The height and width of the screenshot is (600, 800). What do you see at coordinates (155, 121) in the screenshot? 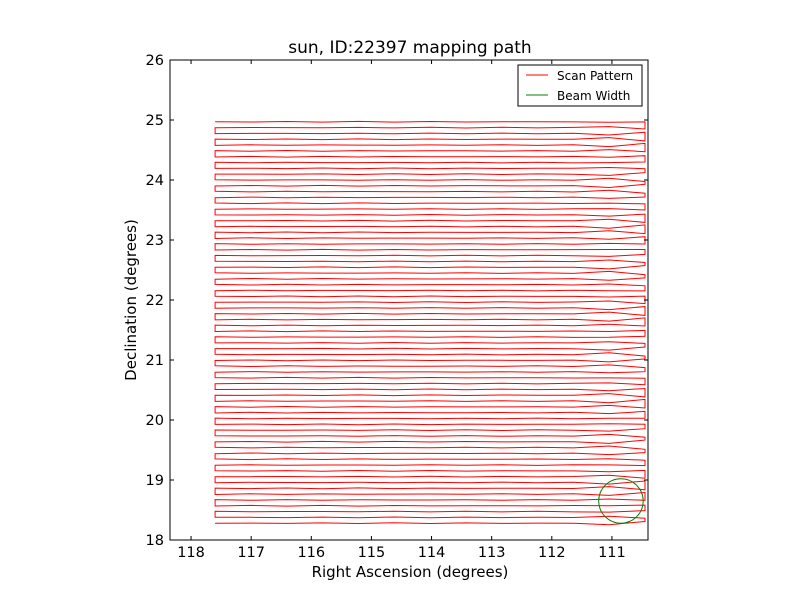
I see `y-tick-label: 25` at bounding box center [155, 121].